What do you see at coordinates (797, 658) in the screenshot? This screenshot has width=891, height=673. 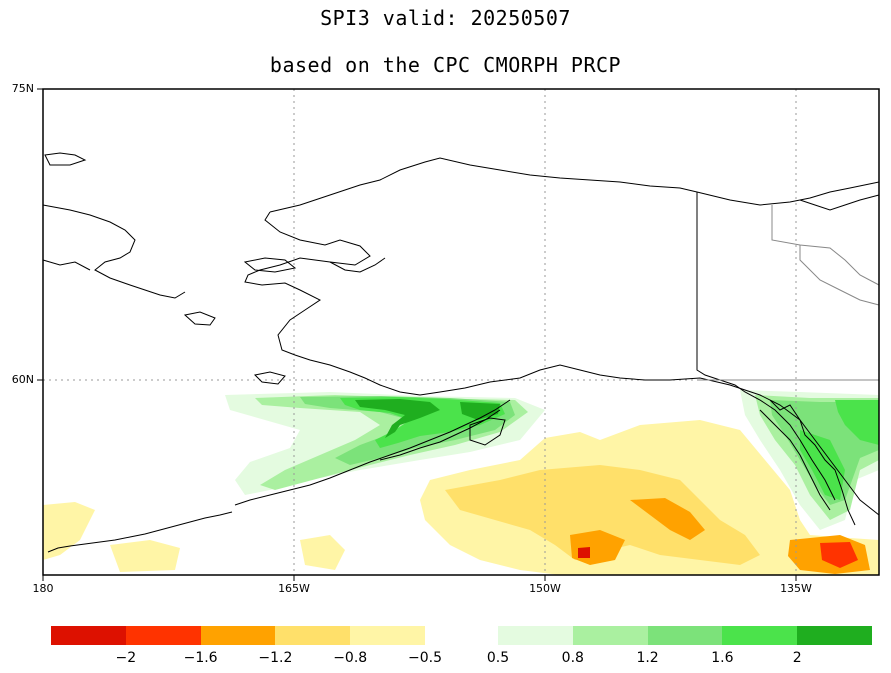 I see `colorbar-label-wet-4: 2` at bounding box center [797, 658].